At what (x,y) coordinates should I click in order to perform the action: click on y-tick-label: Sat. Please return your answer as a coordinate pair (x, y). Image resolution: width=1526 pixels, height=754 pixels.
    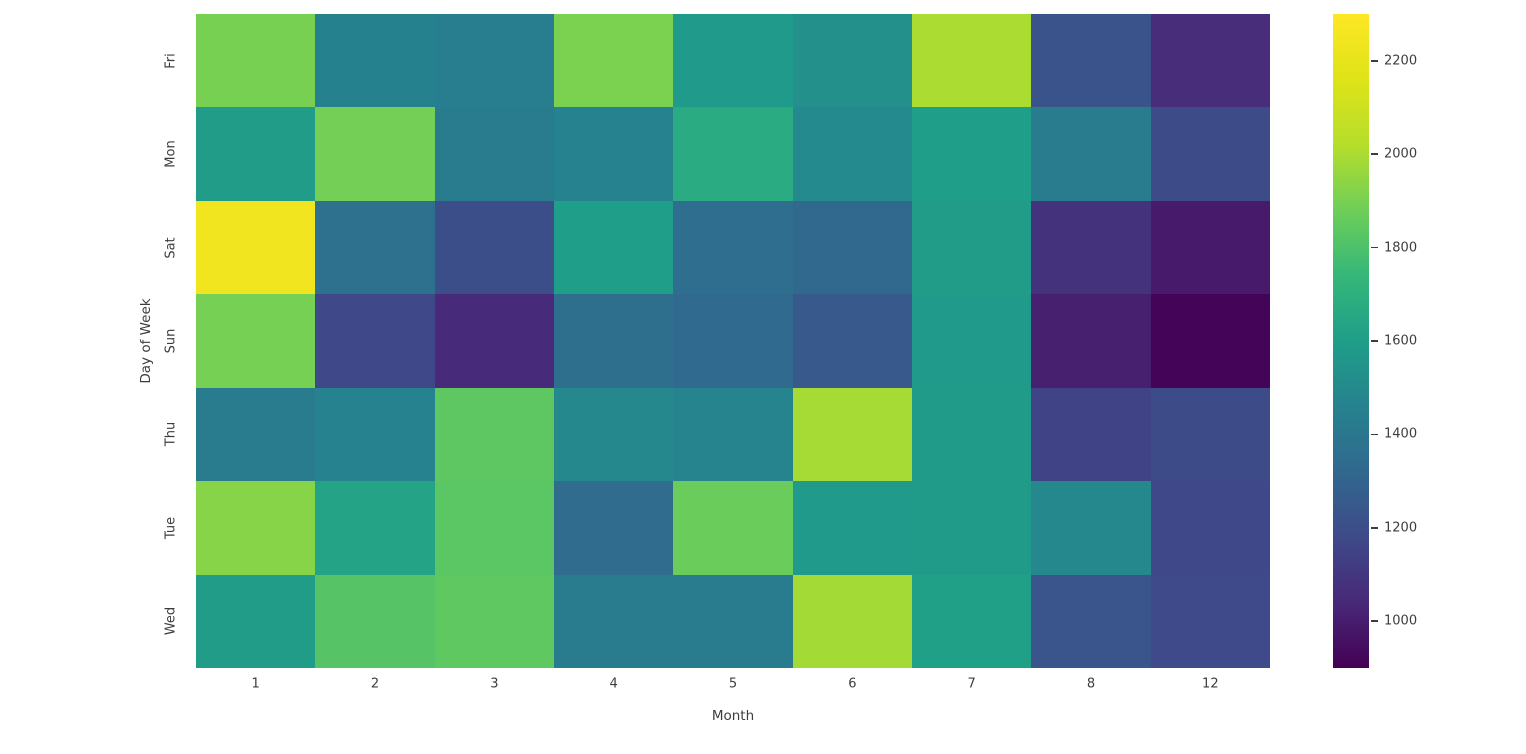
    Looking at the image, I should click on (171, 247).